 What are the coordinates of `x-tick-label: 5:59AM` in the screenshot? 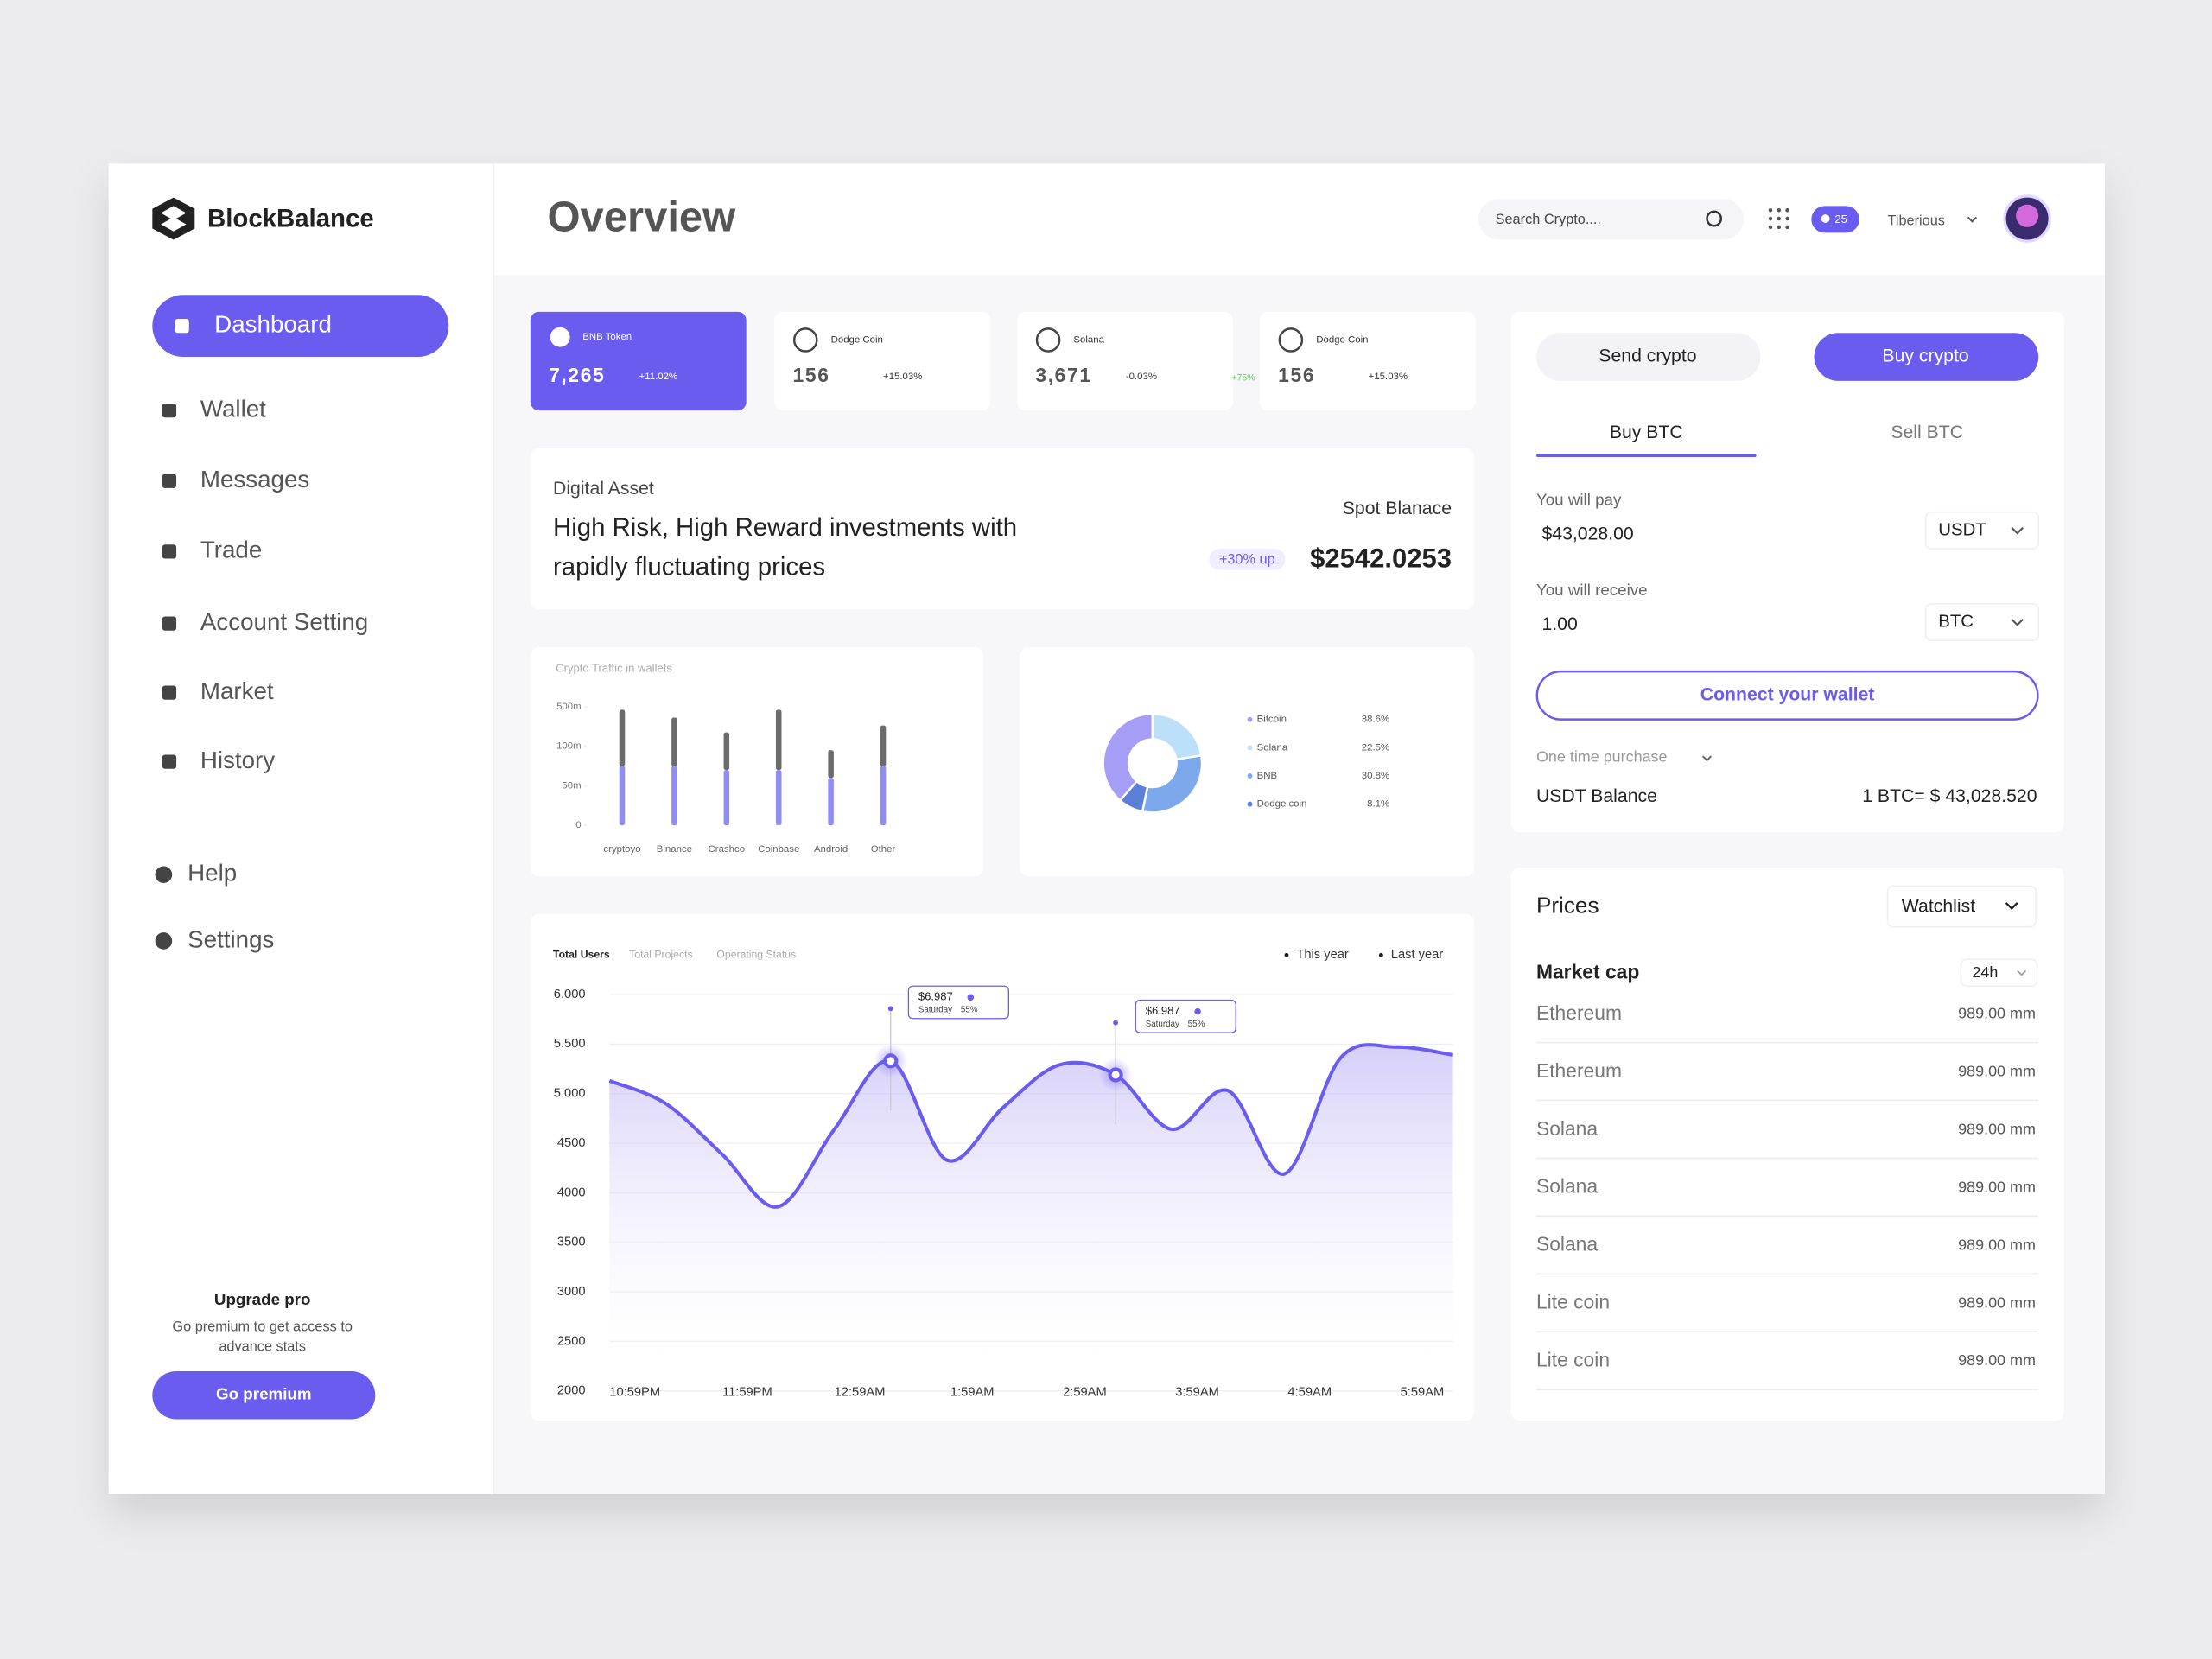 It's located at (1423, 1392).